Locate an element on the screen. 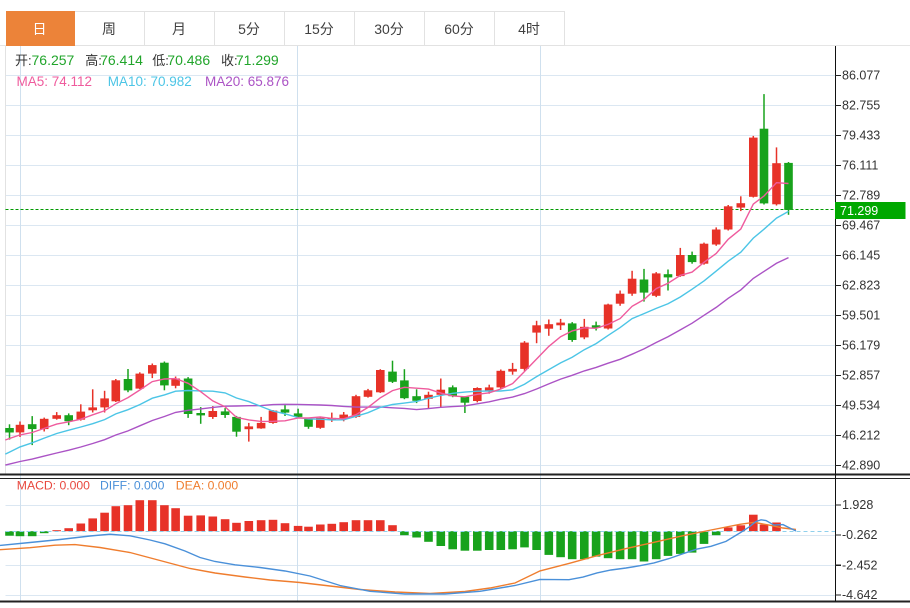 The image size is (910, 608). svg-text: 72.789 is located at coordinates (861, 196).